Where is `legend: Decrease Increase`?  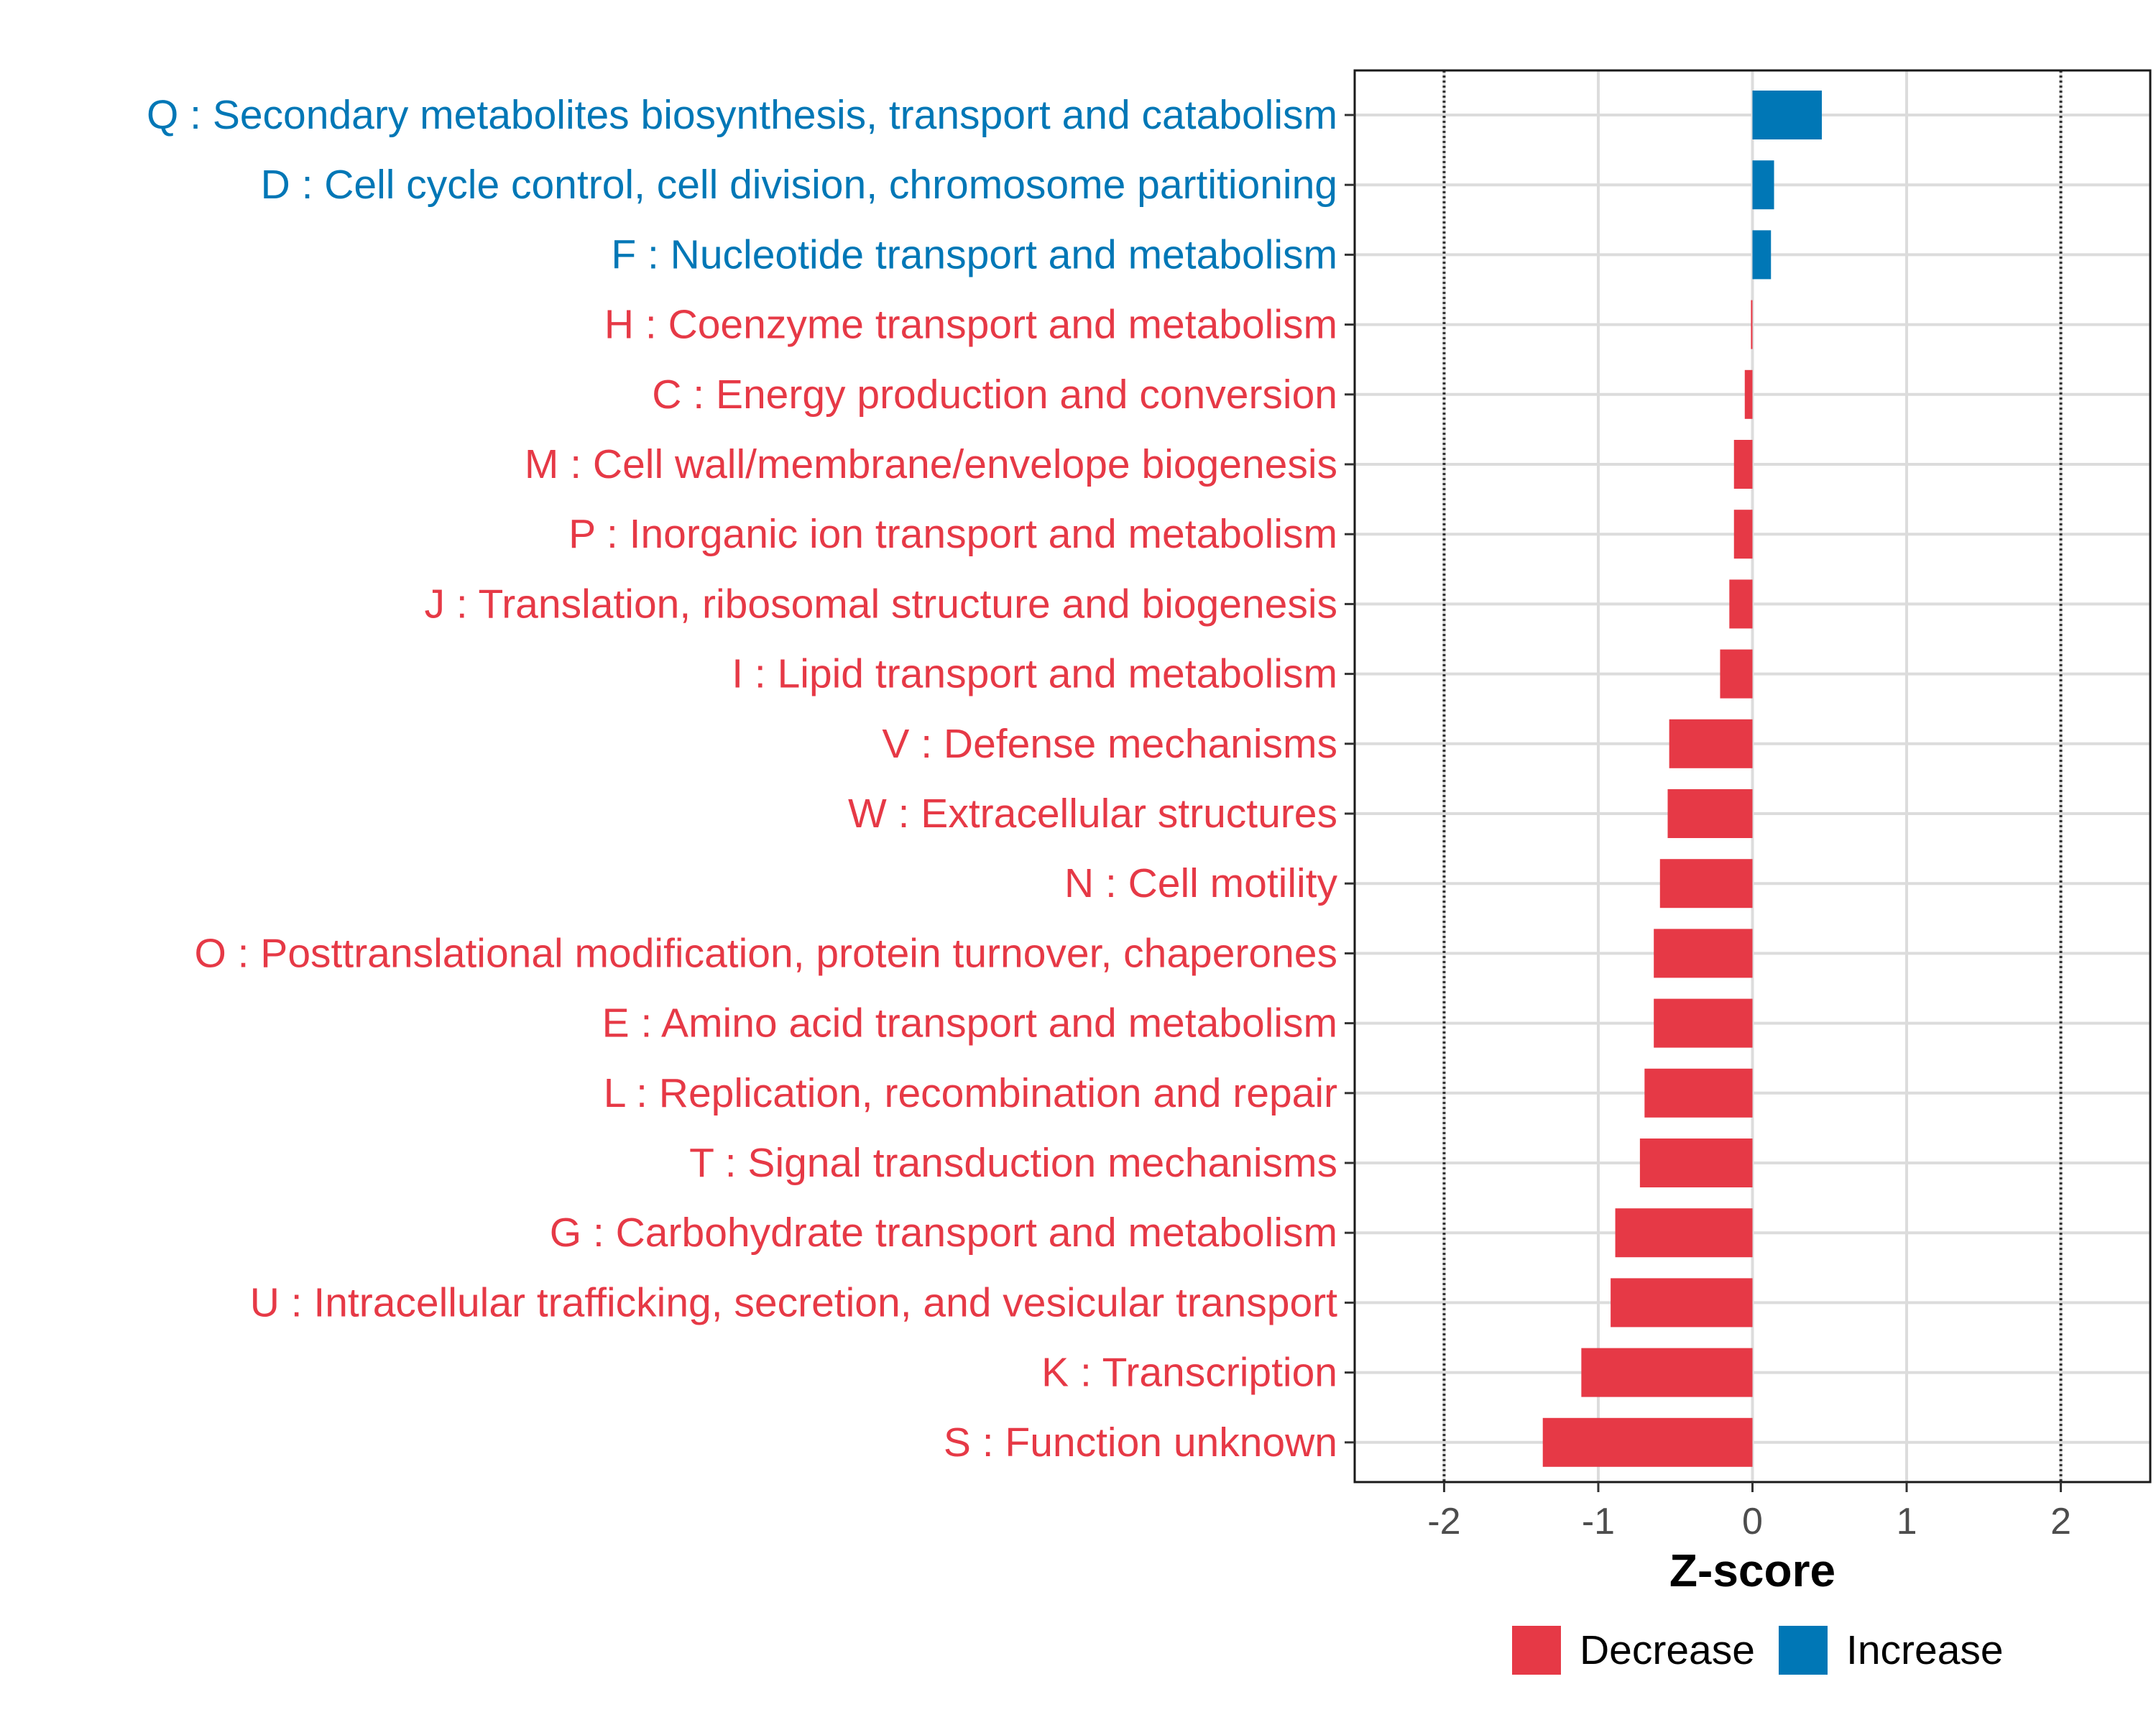 legend: Decrease Increase is located at coordinates (1758, 1650).